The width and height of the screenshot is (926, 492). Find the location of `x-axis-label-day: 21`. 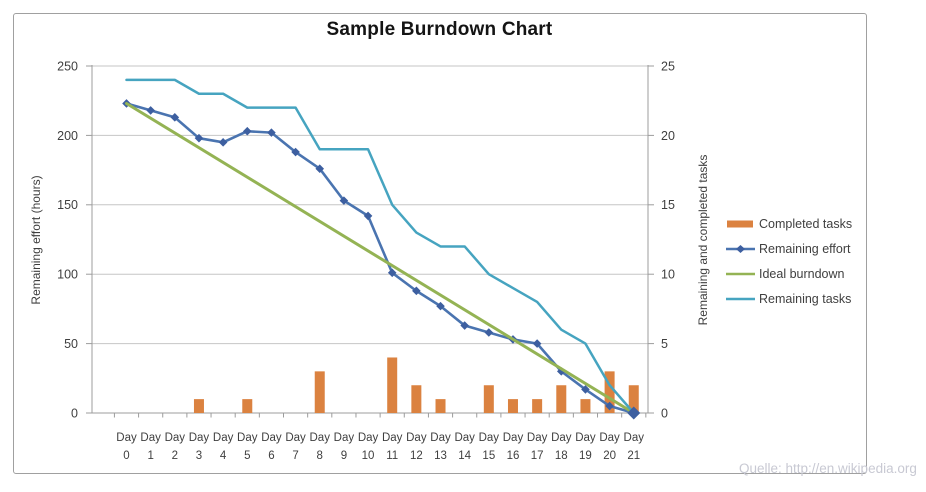

x-axis-label-day: 21 is located at coordinates (633, 456).